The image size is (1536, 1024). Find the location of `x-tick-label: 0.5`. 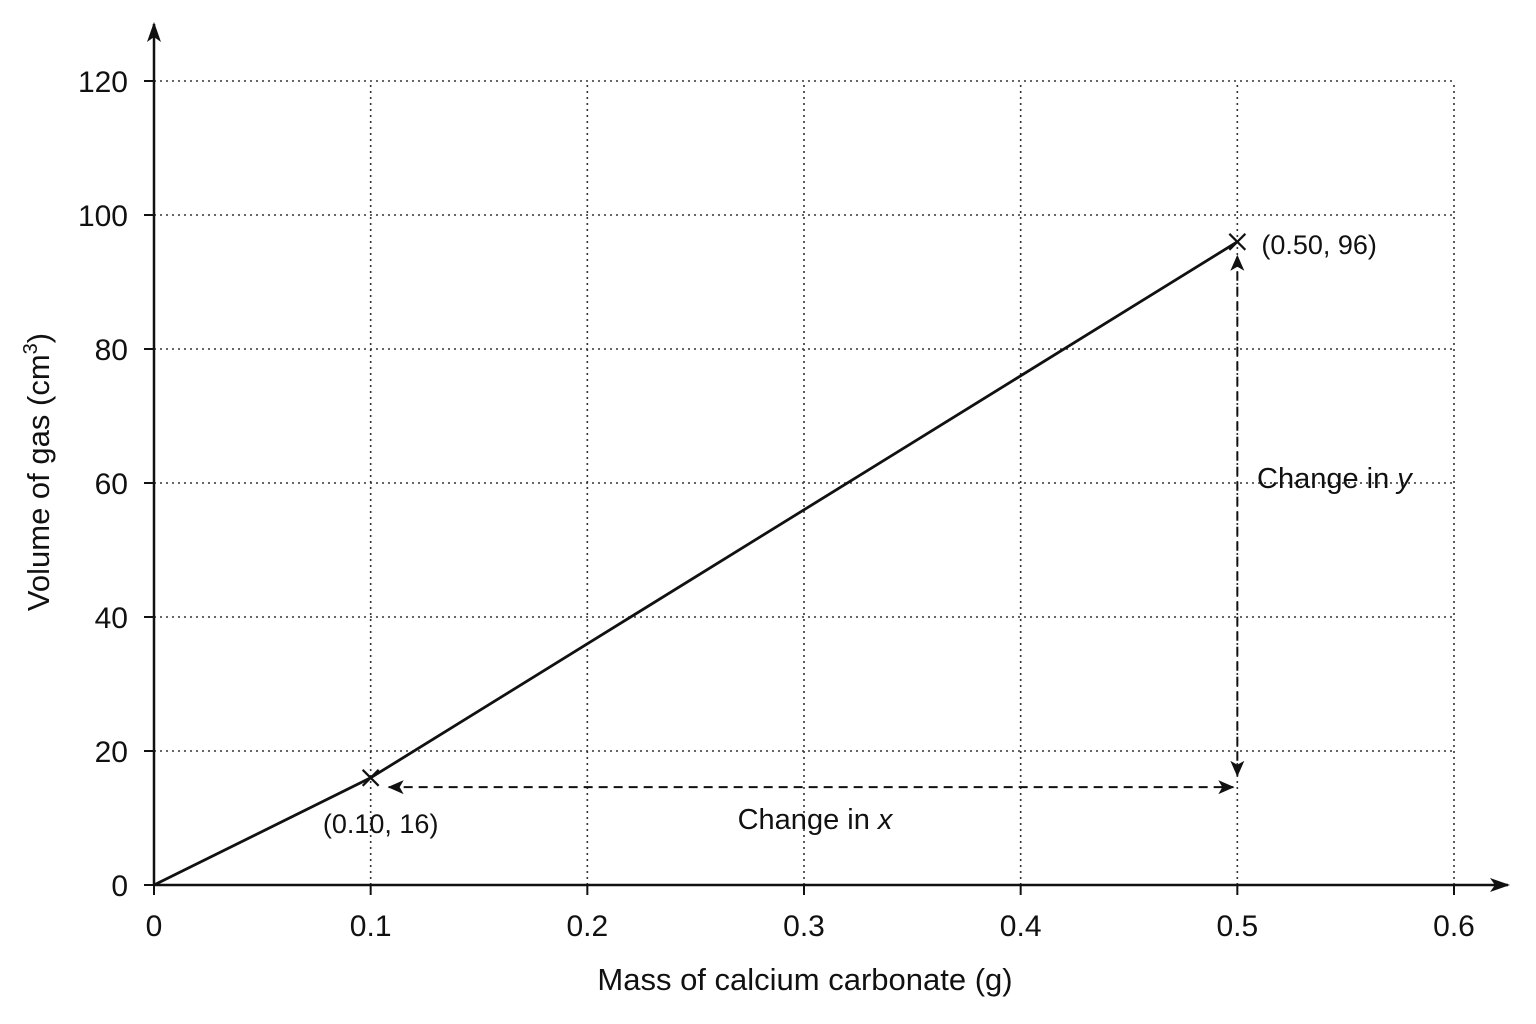

x-tick-label: 0.5 is located at coordinates (1237, 926).